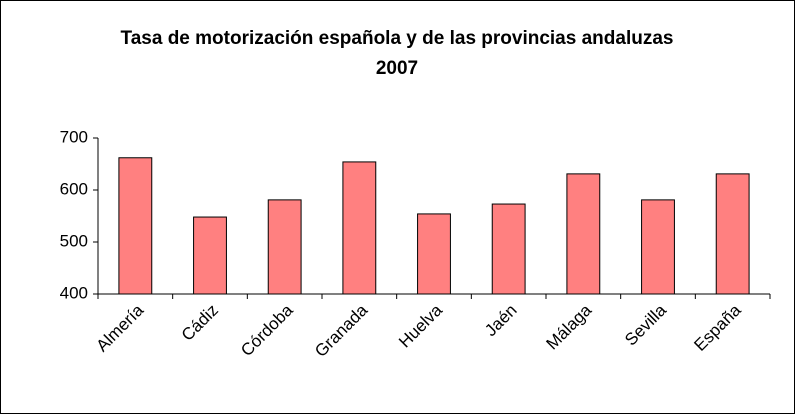 This screenshot has height=414, width=795. Describe the element at coordinates (74, 292) in the screenshot. I see `y-tick-label: 400` at that location.